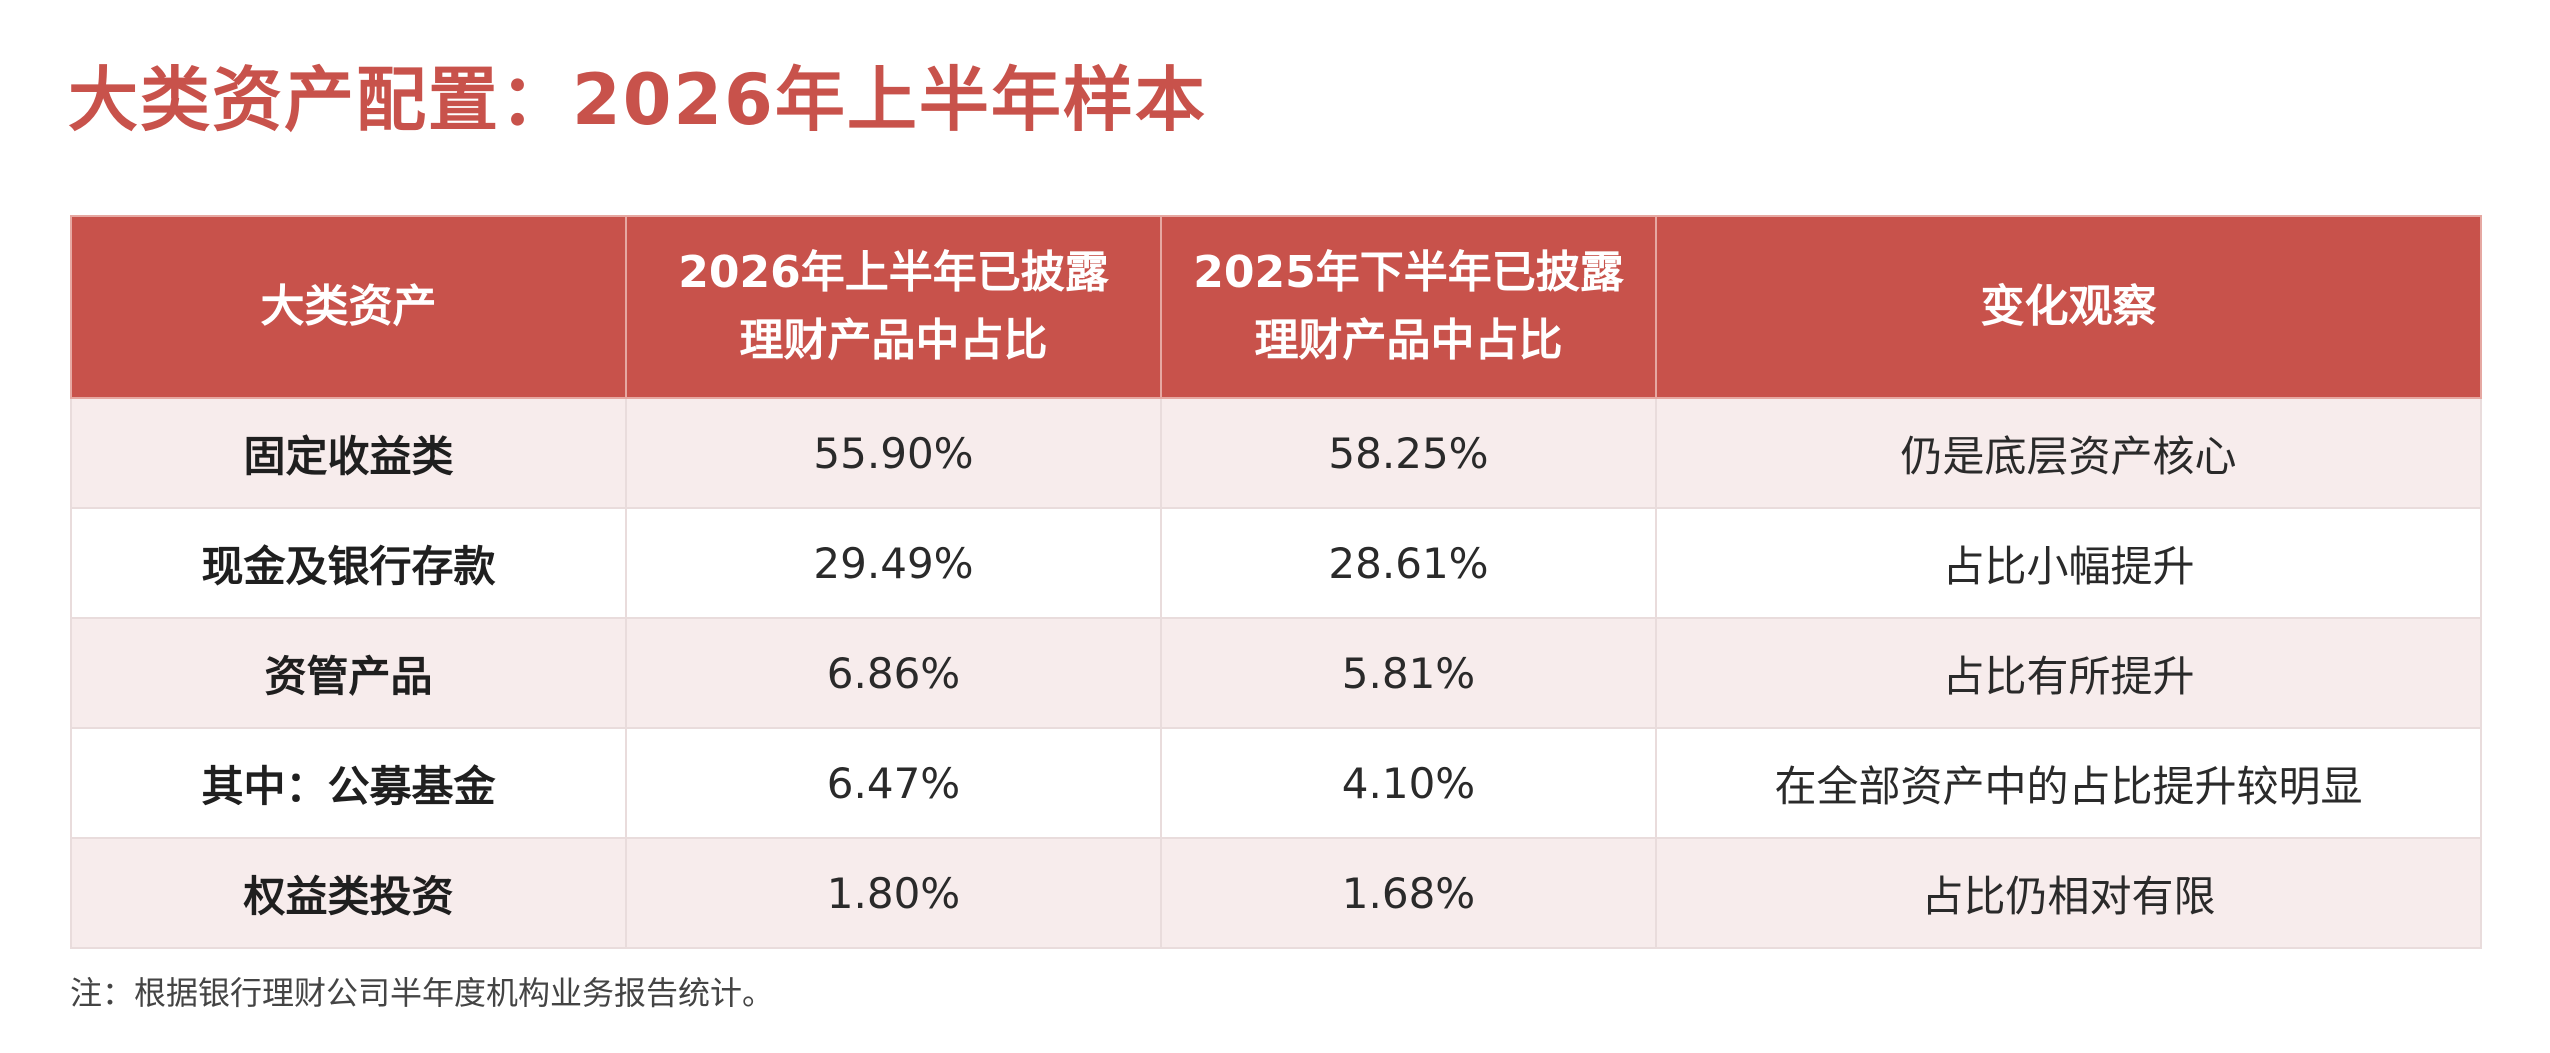 The height and width of the screenshot is (1053, 2550). Describe the element at coordinates (1408, 893) in the screenshot. I see `h2-2025-share-cell: 1.68%` at that location.